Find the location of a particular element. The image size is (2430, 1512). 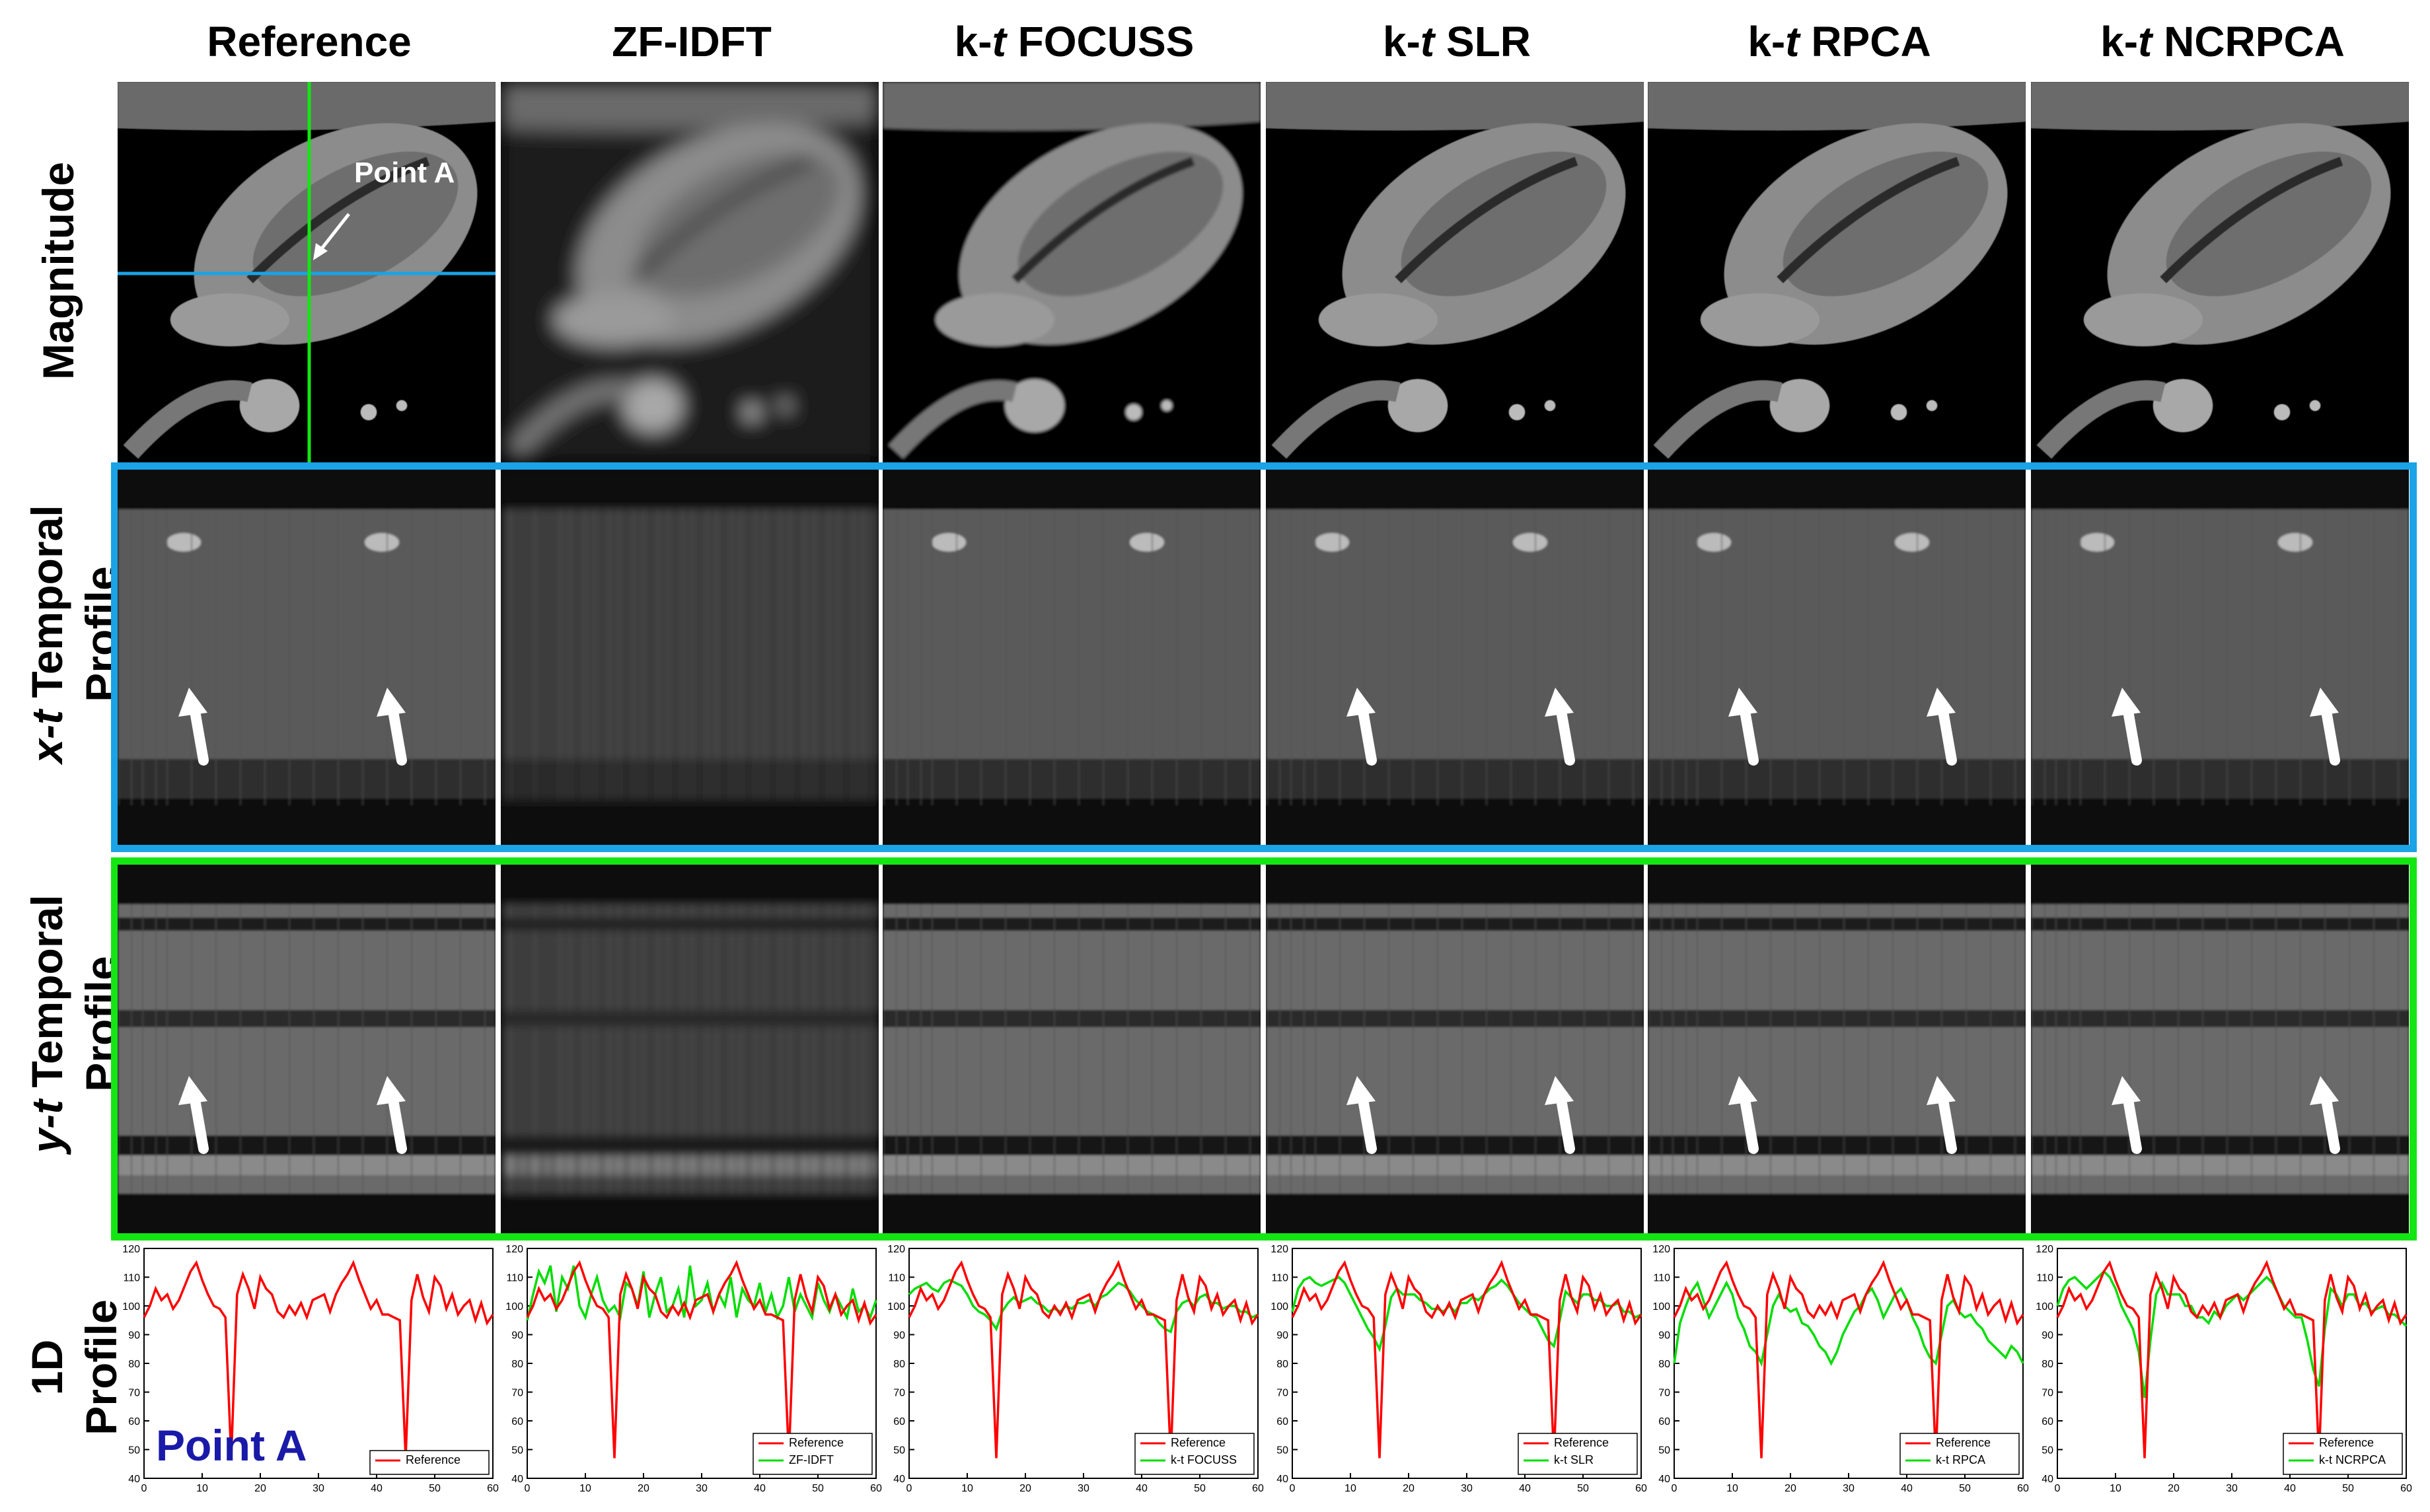

plot-legend: Reference is located at coordinates (429, 1462).